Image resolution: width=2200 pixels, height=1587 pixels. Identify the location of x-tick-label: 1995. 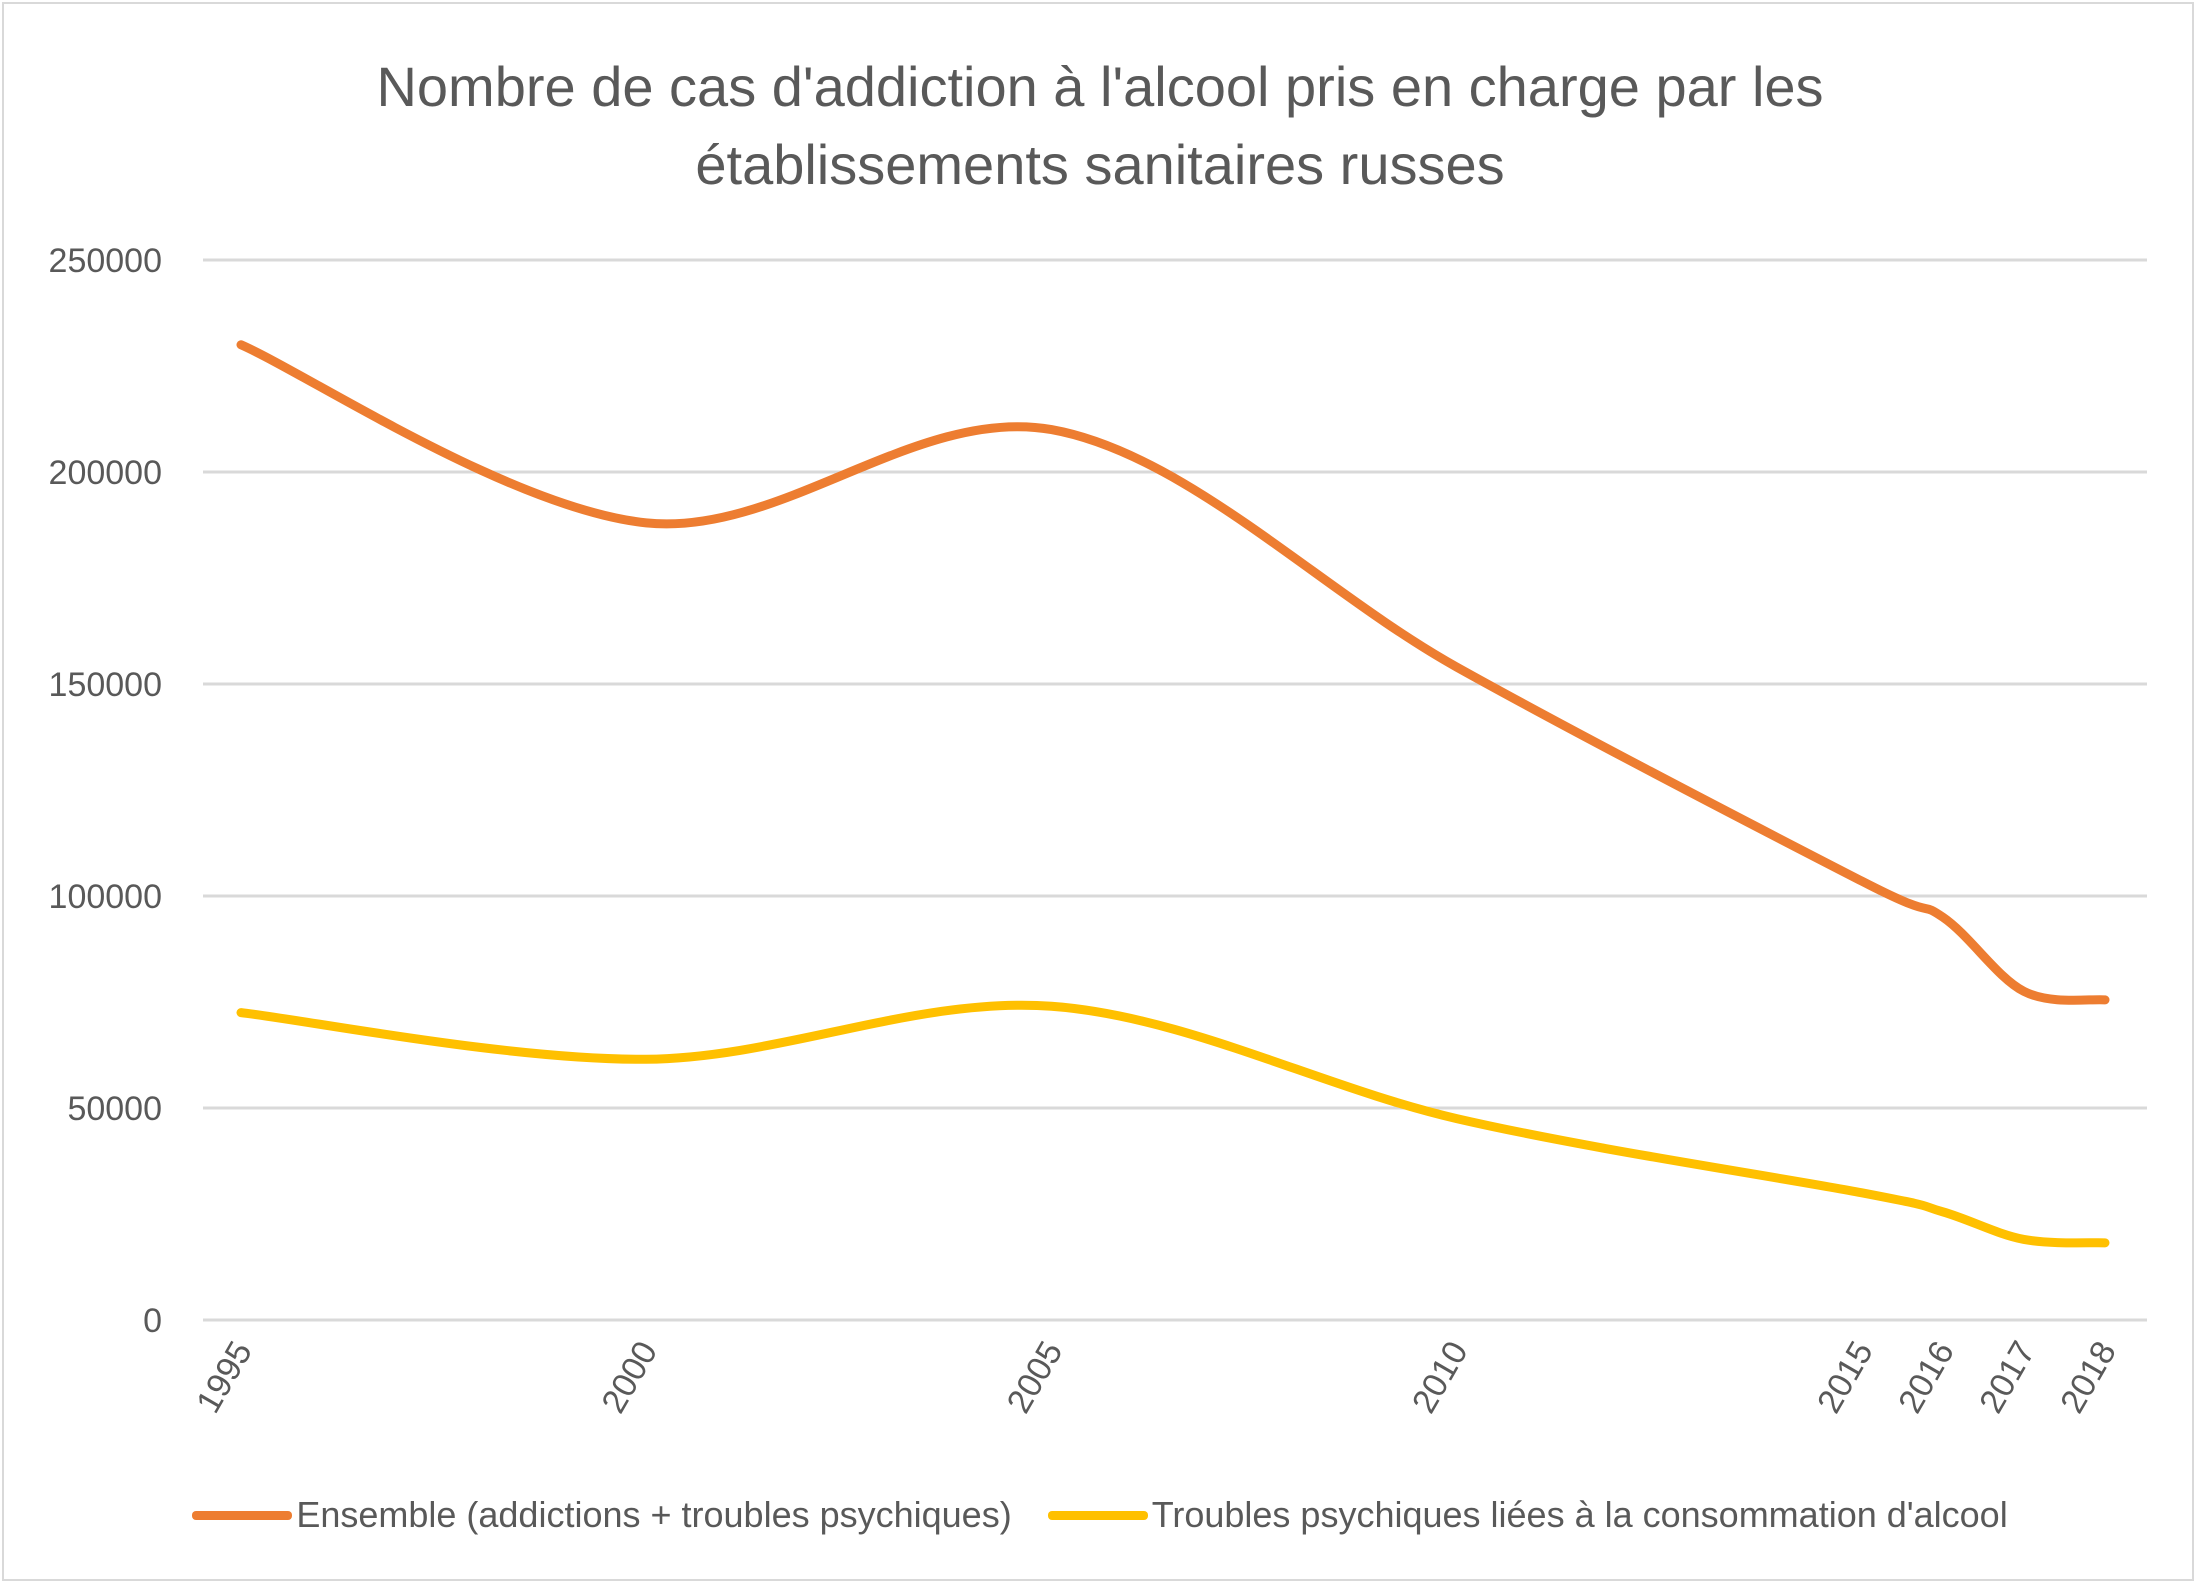
(224, 1377).